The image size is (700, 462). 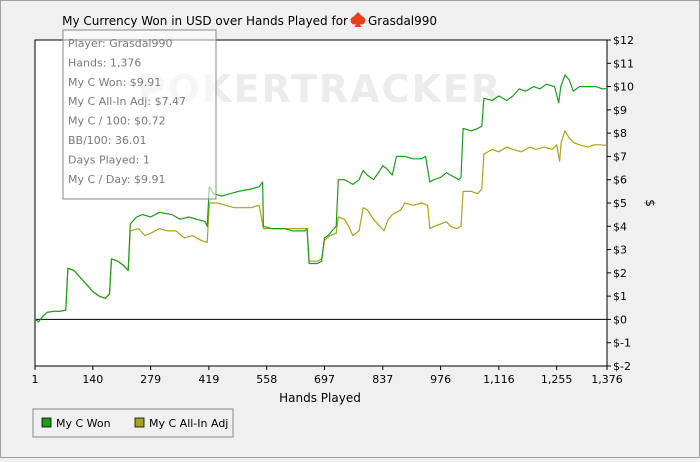 I want to click on y-tick-label: $6, so click(x=620, y=180).